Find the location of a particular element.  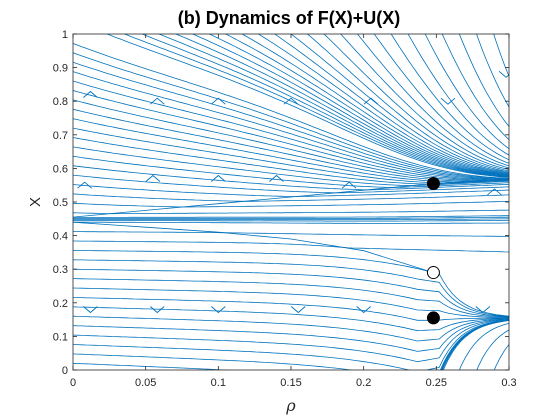

unstable-equilibrium-point is located at coordinates (433, 273).